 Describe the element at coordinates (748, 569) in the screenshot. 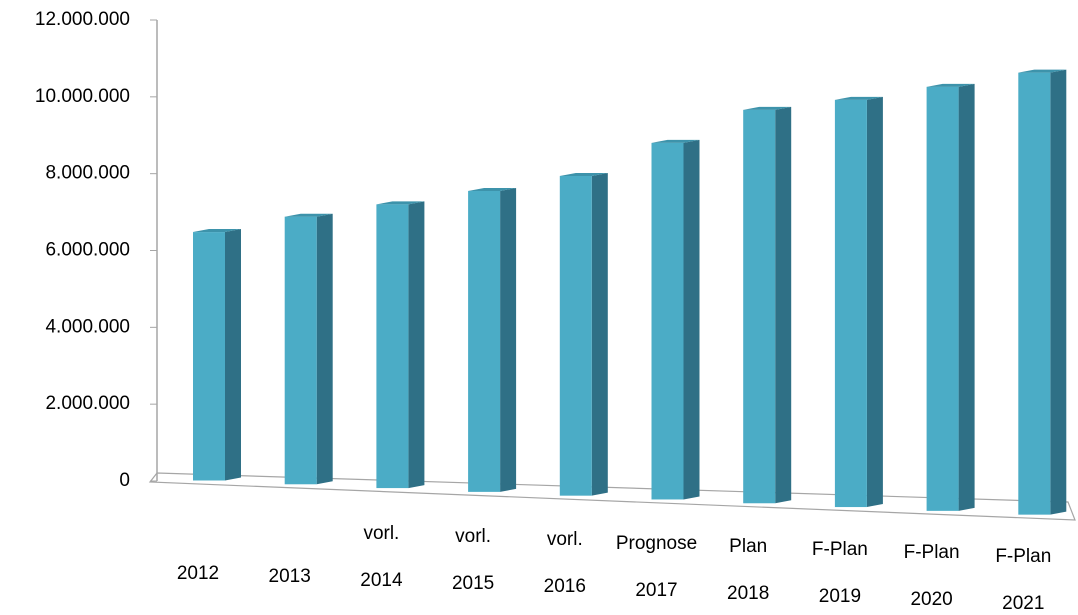

I see `x-tick-label: Plan 2018` at that location.